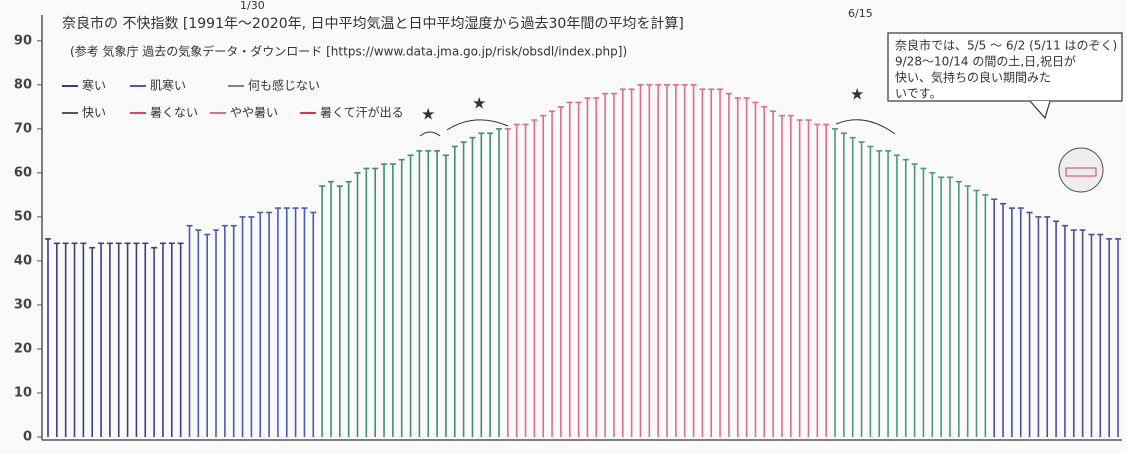  Describe the element at coordinates (23, 348) in the screenshot. I see `y-tick-label: 20` at that location.